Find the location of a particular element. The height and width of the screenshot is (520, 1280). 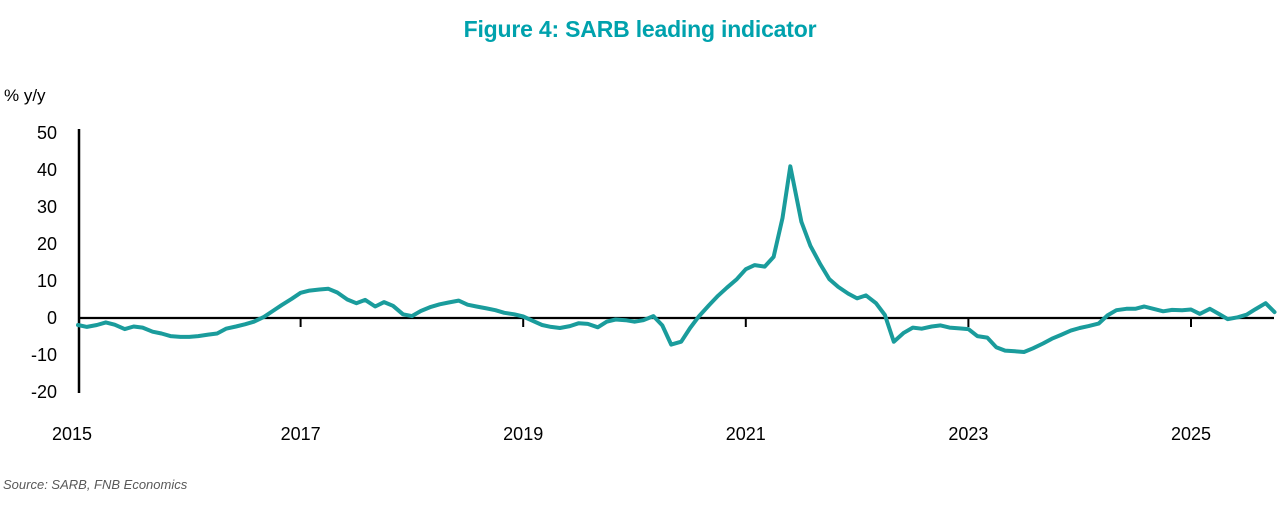

y-tick-label: 30 is located at coordinates (47, 207).